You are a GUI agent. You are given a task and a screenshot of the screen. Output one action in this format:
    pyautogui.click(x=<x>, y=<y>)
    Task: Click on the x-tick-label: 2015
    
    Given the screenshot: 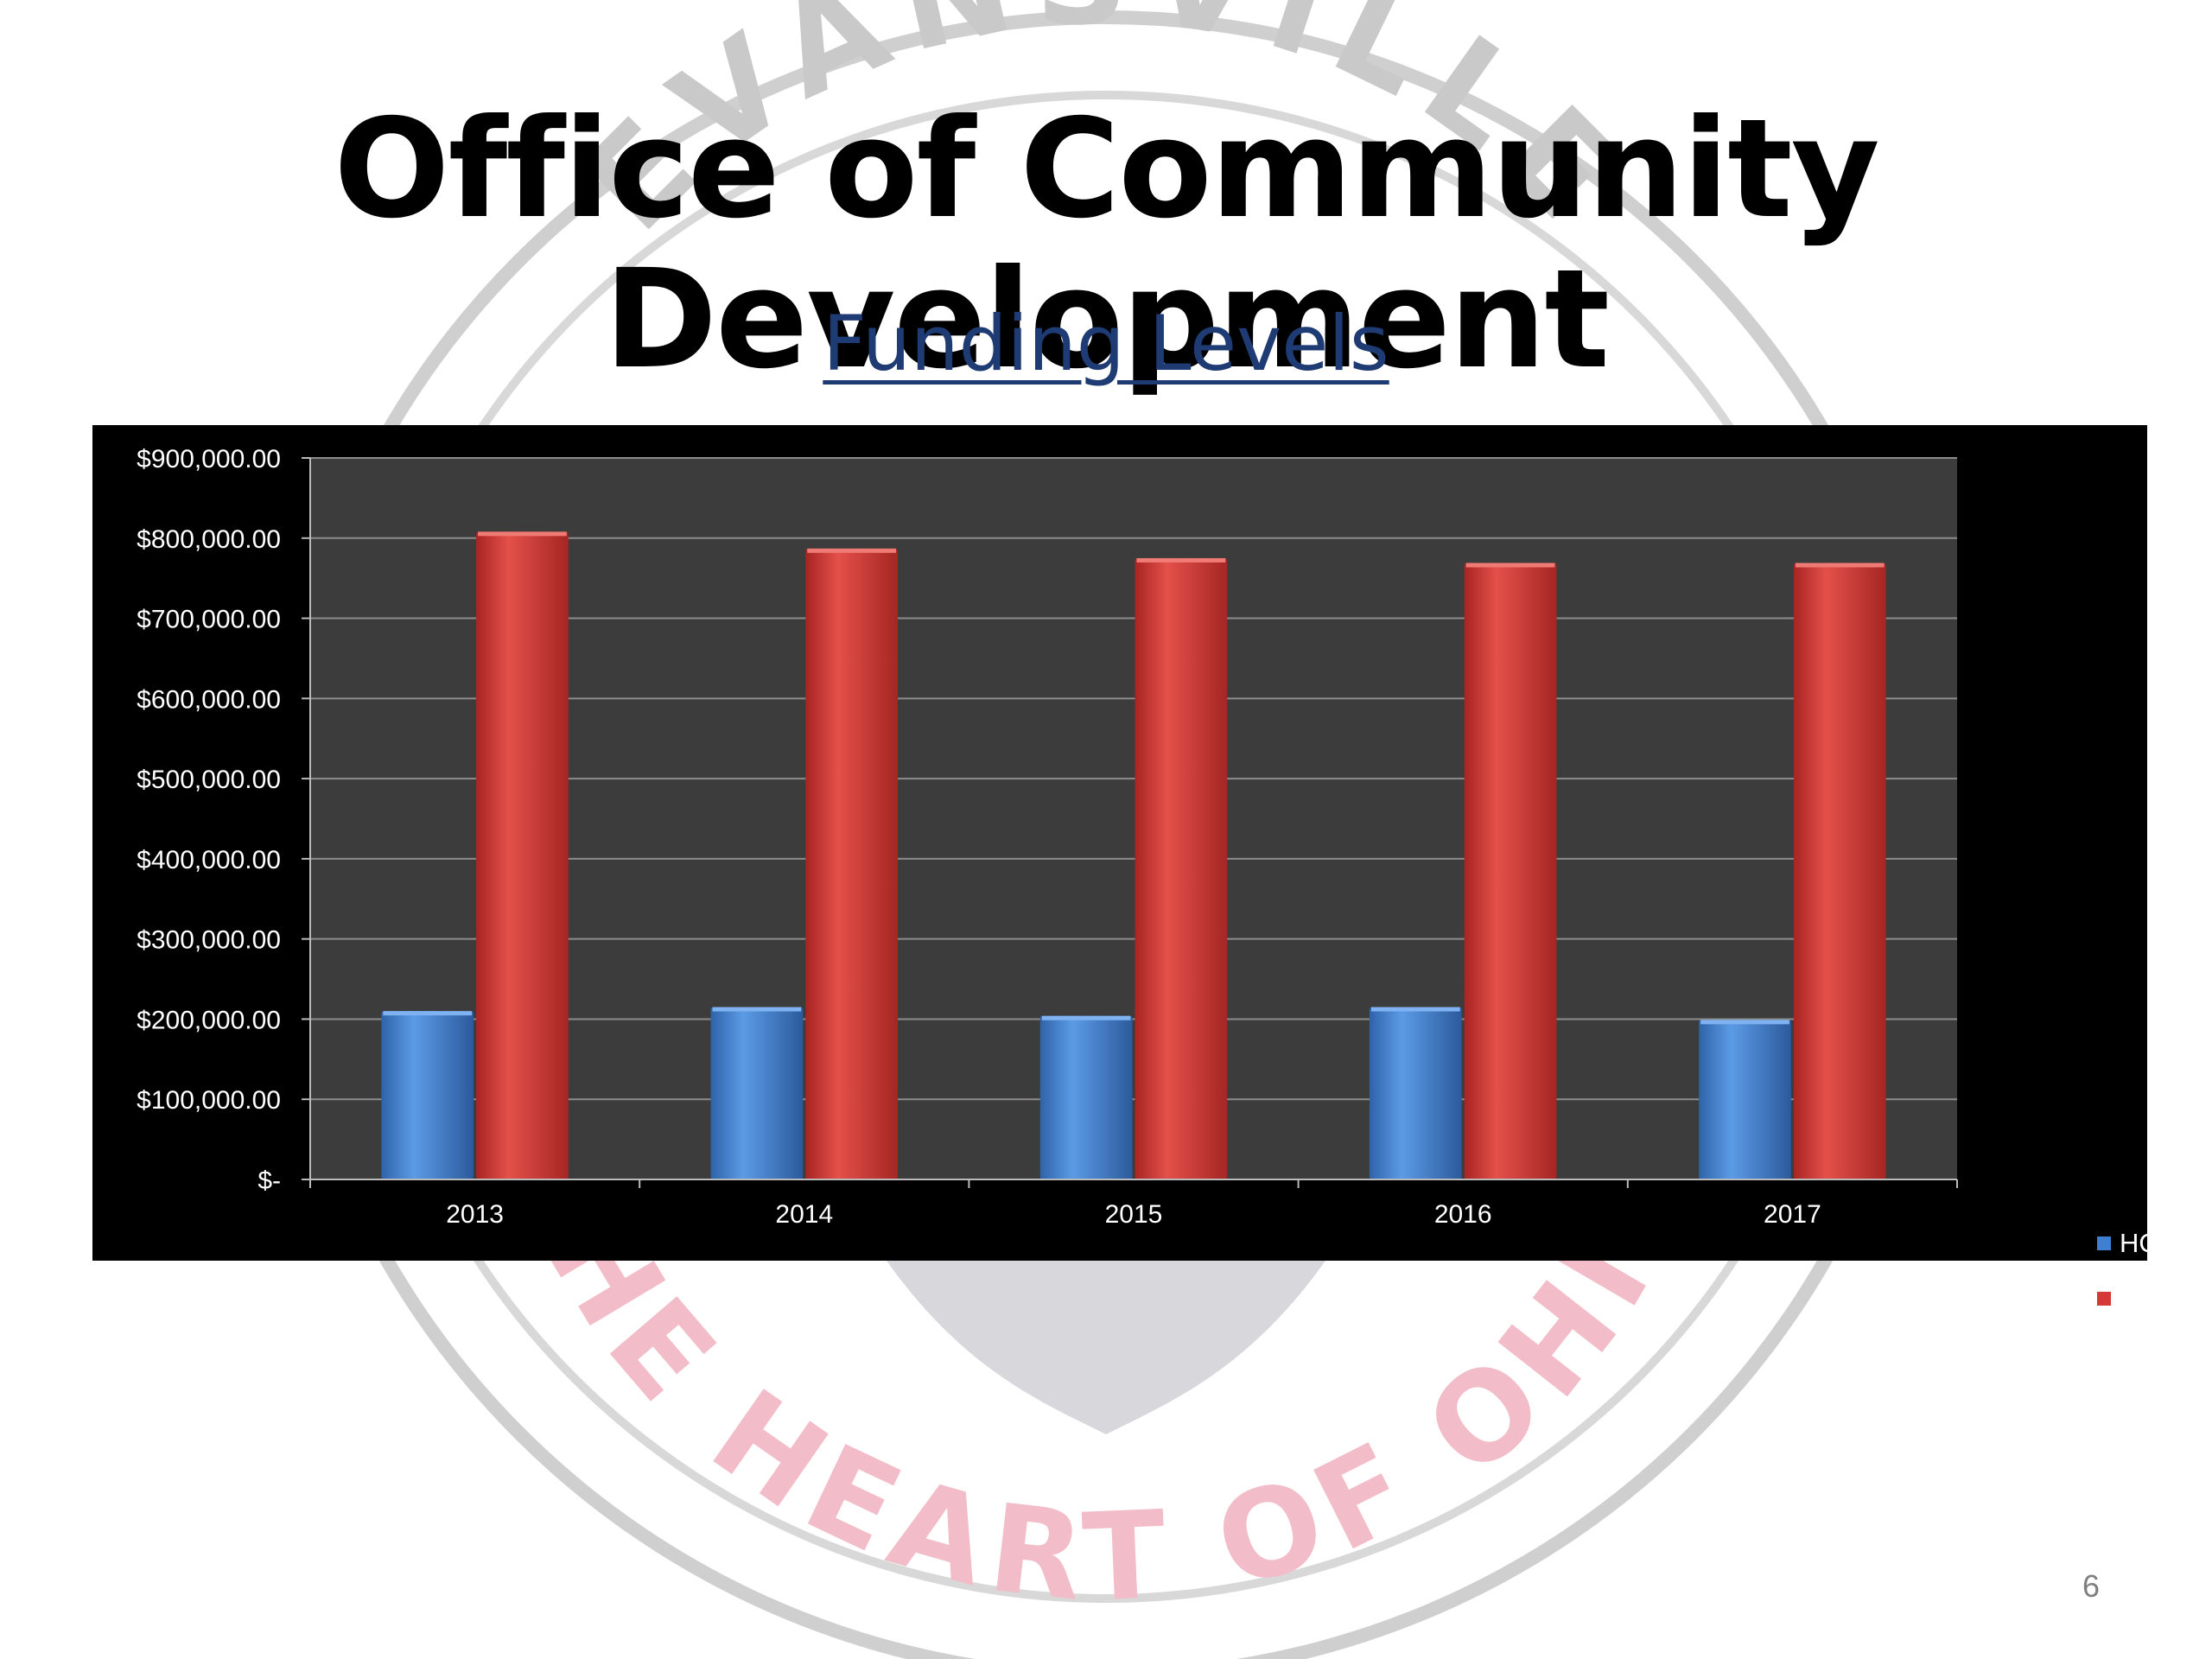 What is the action you would take?
    pyautogui.click(x=1134, y=1214)
    